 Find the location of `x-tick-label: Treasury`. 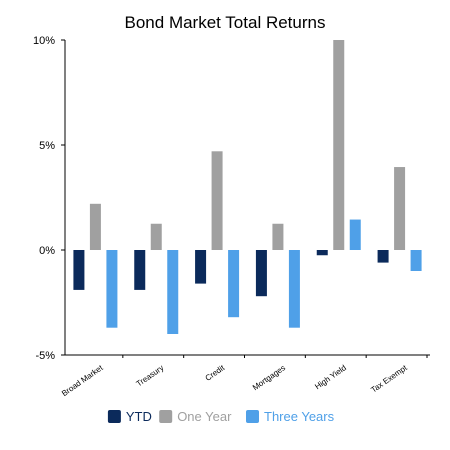

x-tick-label: Treasury is located at coordinates (150, 375).